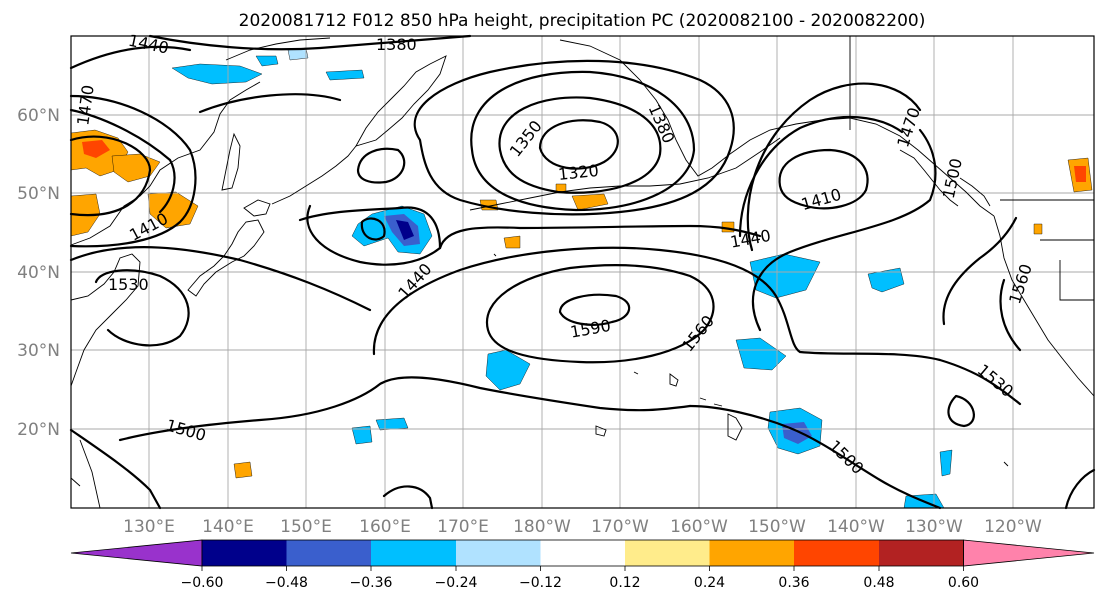  What do you see at coordinates (699, 527) in the screenshot?
I see `lon-label: 160°W` at bounding box center [699, 527].